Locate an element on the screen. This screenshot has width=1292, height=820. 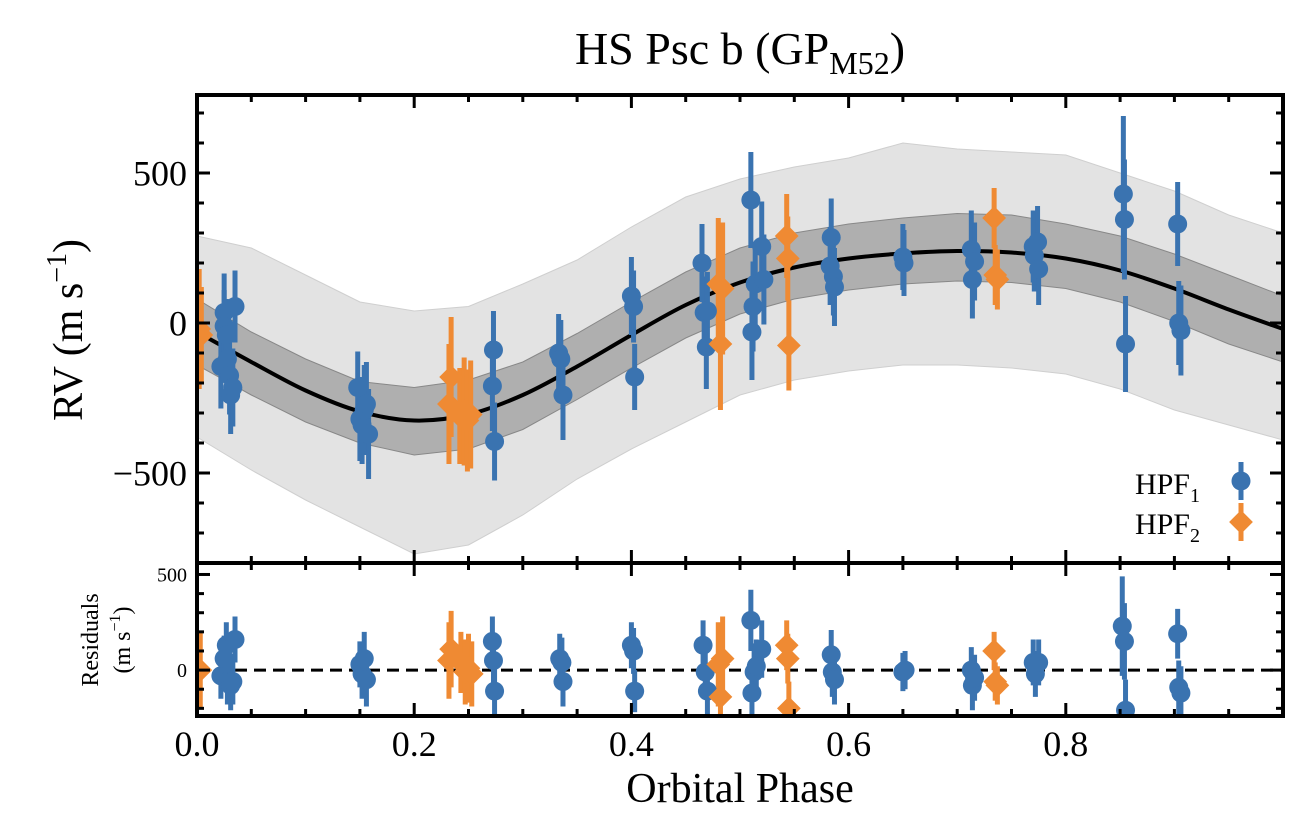
legend-marker-hpf1 is located at coordinates (1241, 481).